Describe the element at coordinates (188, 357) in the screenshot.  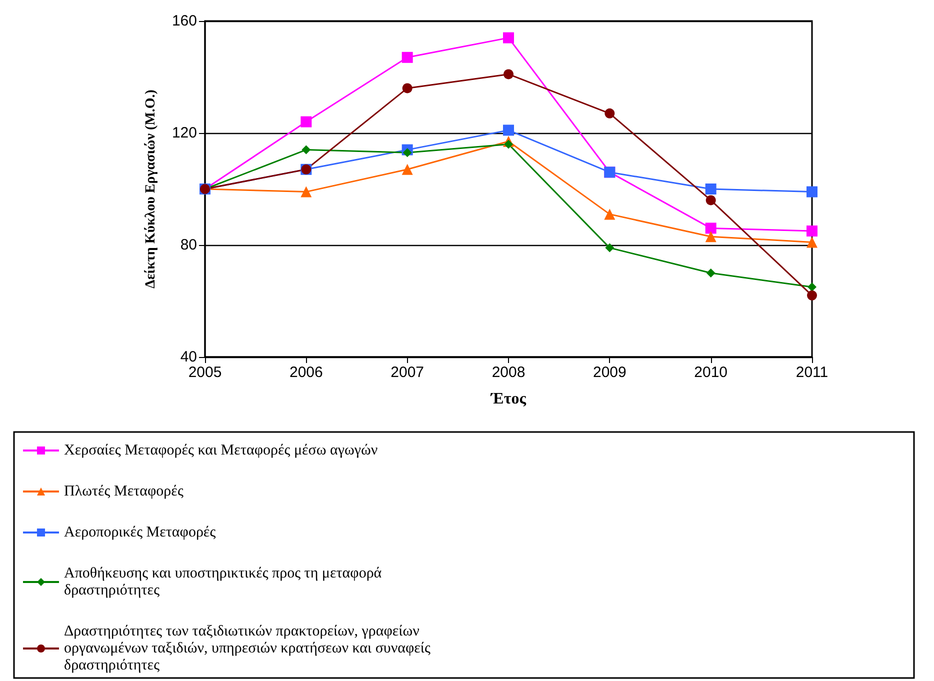
I see `y-tick-label: 40` at that location.